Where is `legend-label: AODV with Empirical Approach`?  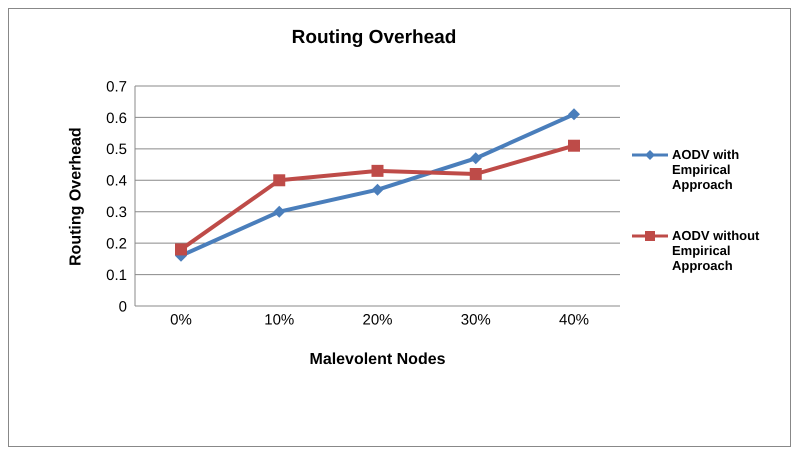
legend-label: AODV with Empirical Approach is located at coordinates (706, 169).